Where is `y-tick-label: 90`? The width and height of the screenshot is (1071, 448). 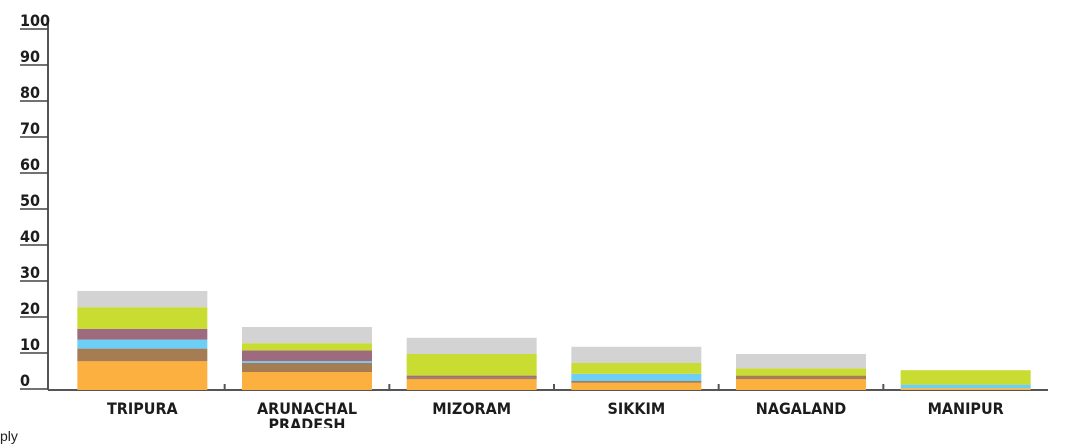
y-tick-label: 90 is located at coordinates (30, 56).